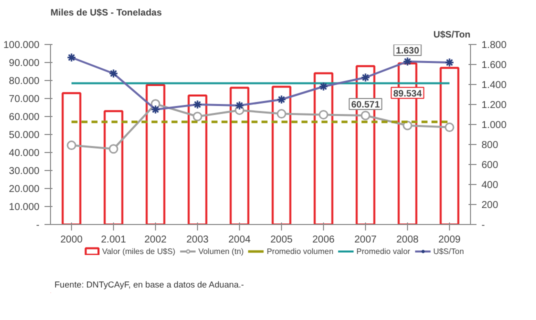 The height and width of the screenshot is (320, 536). I want to click on y-tick-label: 100.000, so click(21, 45).